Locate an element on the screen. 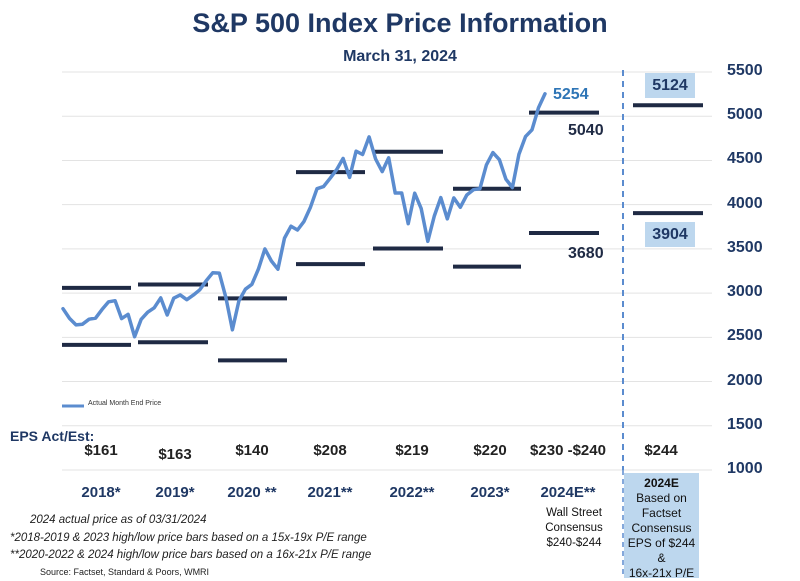 Image resolution: width=800 pixels, height=581 pixels. eps-value: $219 is located at coordinates (412, 450).